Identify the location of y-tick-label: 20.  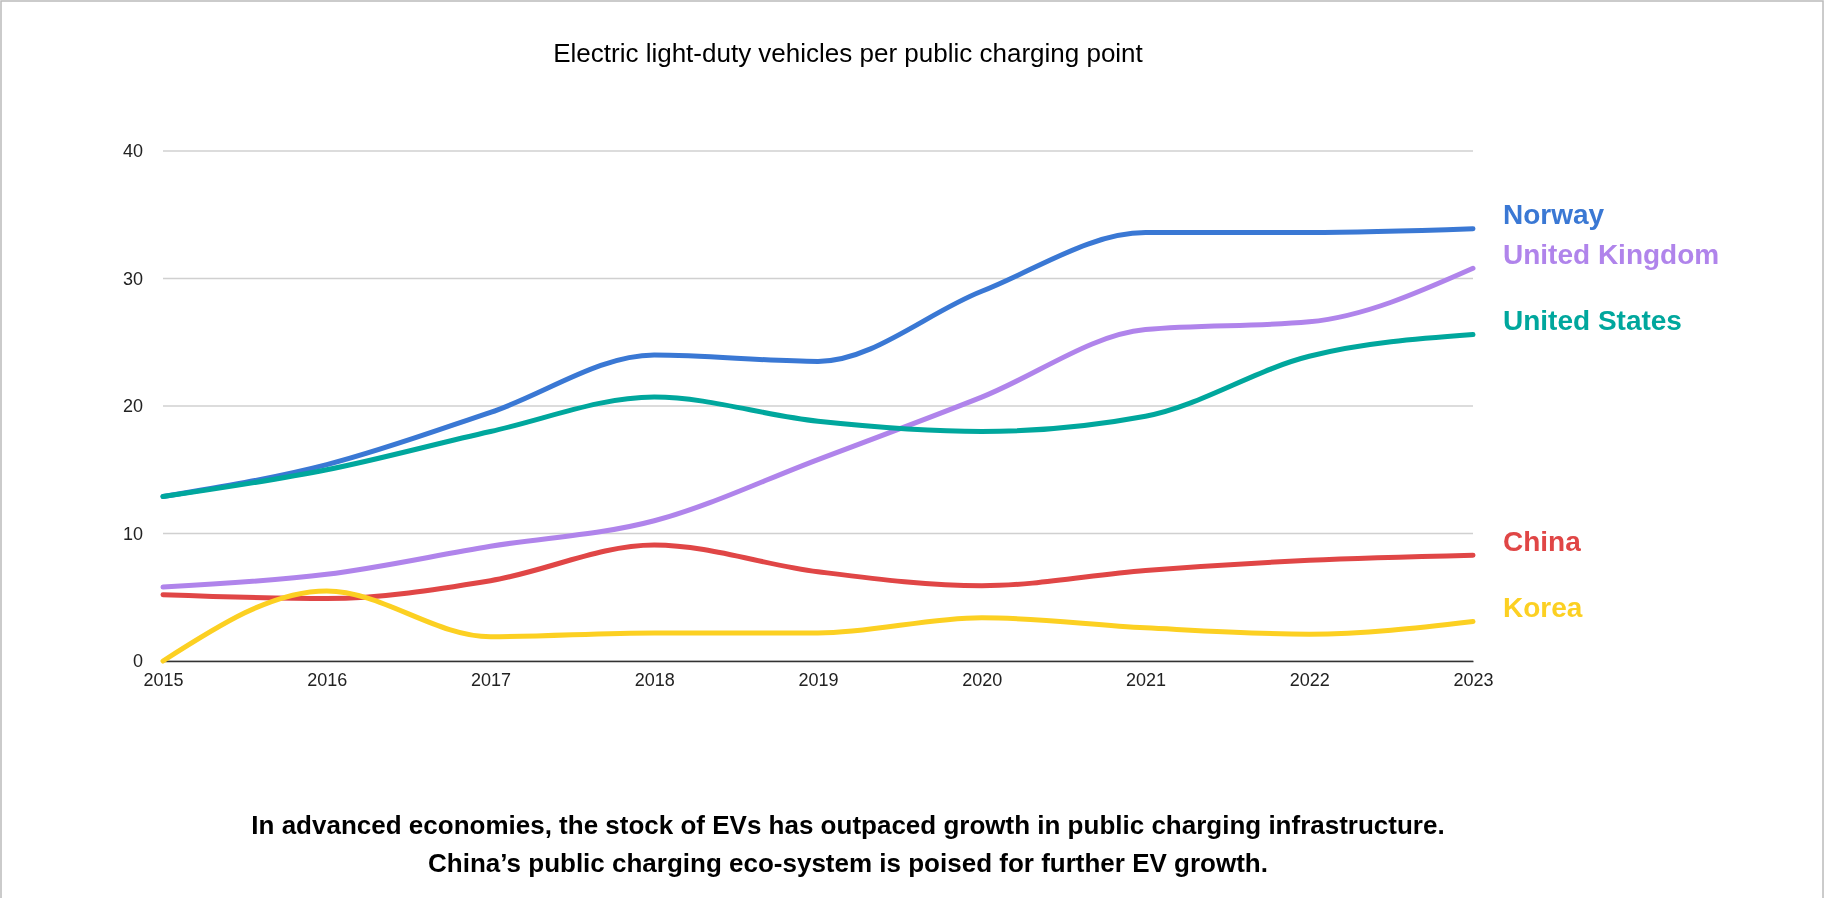
(132, 406).